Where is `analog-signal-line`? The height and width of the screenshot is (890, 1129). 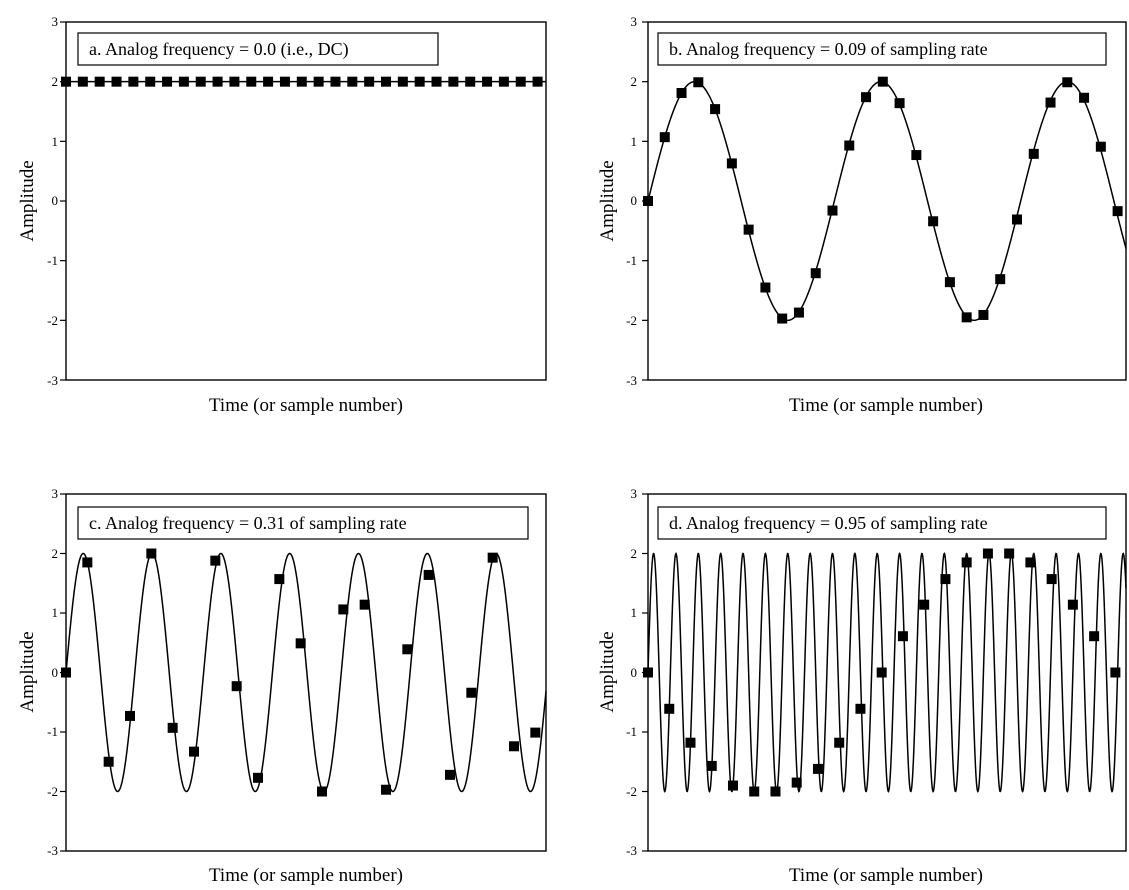
analog-signal-line is located at coordinates (887, 201).